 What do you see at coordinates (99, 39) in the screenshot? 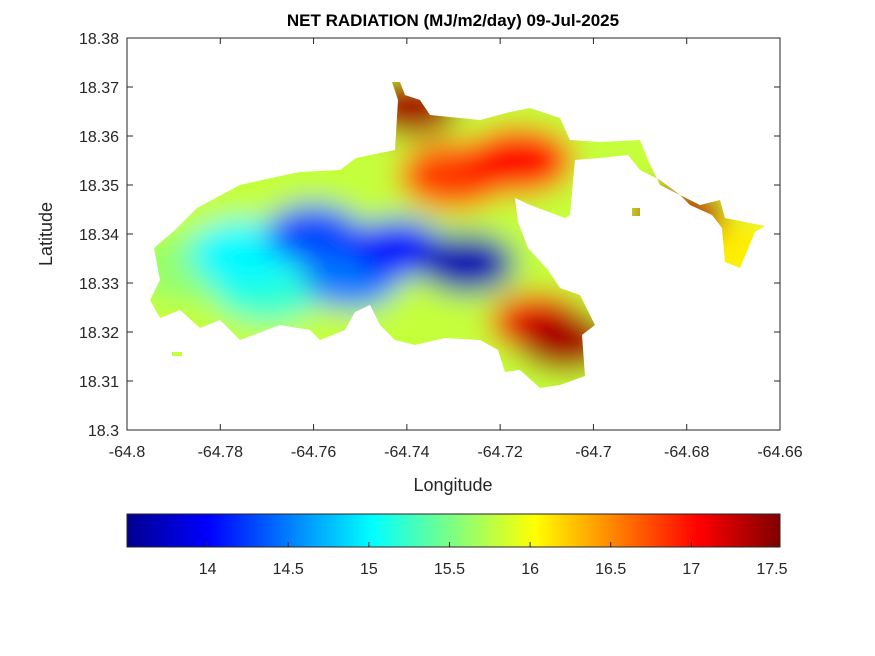
I see `y-tick-label: 18.38` at bounding box center [99, 39].